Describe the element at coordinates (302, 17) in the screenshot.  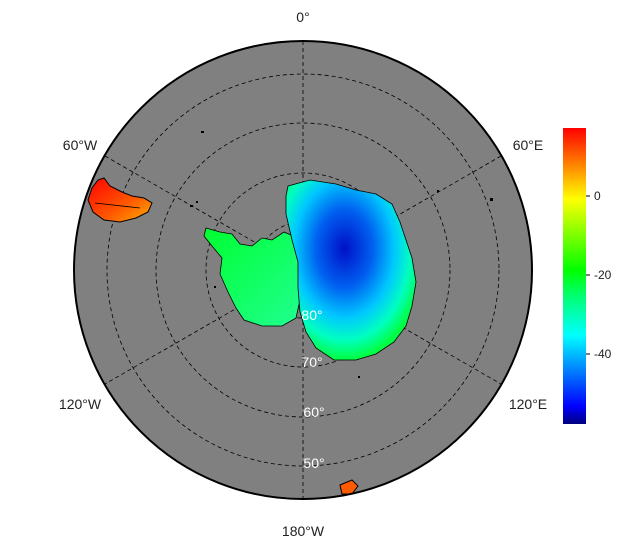
I see `longitude-label-0: 0°` at that location.